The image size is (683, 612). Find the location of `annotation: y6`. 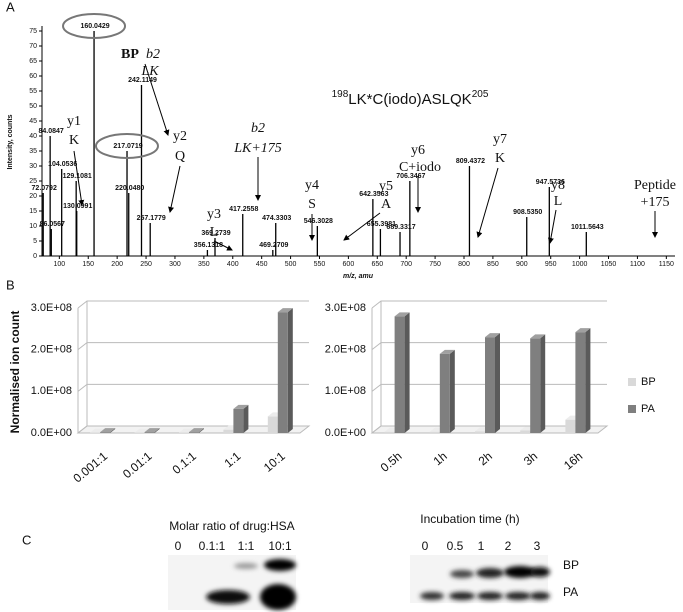

annotation: y6 is located at coordinates (418, 150).